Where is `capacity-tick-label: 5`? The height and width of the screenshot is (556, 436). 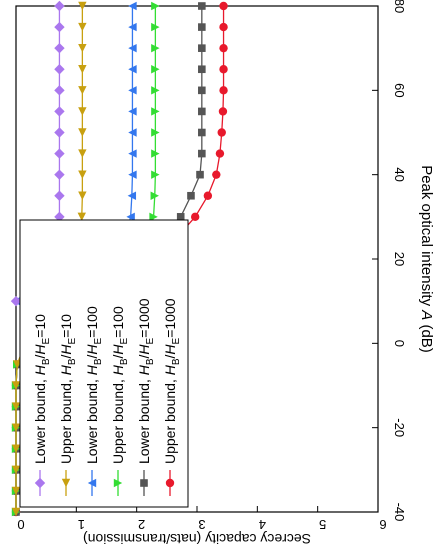 capacity-tick-label: 5 is located at coordinates (322, 524).